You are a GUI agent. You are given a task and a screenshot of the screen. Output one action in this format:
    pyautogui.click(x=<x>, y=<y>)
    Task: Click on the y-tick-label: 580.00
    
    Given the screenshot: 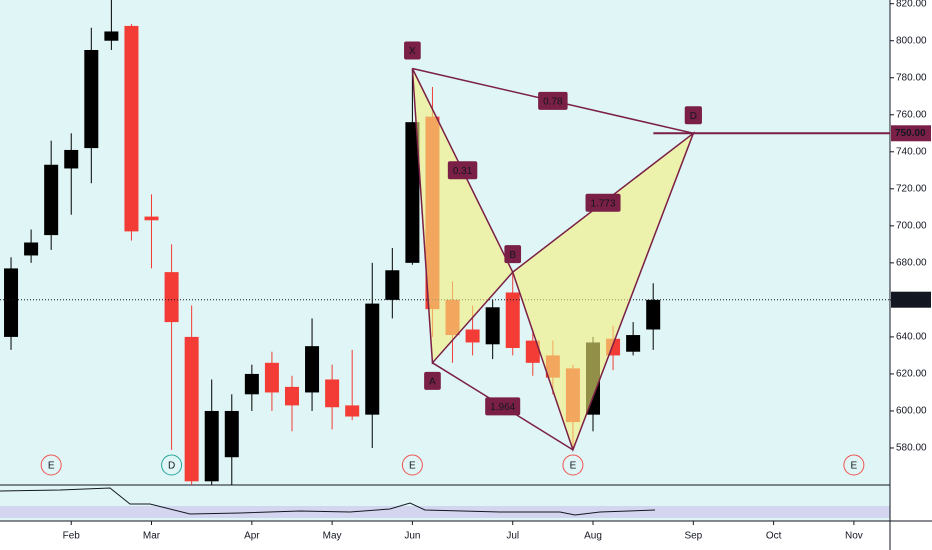 What is the action you would take?
    pyautogui.click(x=911, y=448)
    